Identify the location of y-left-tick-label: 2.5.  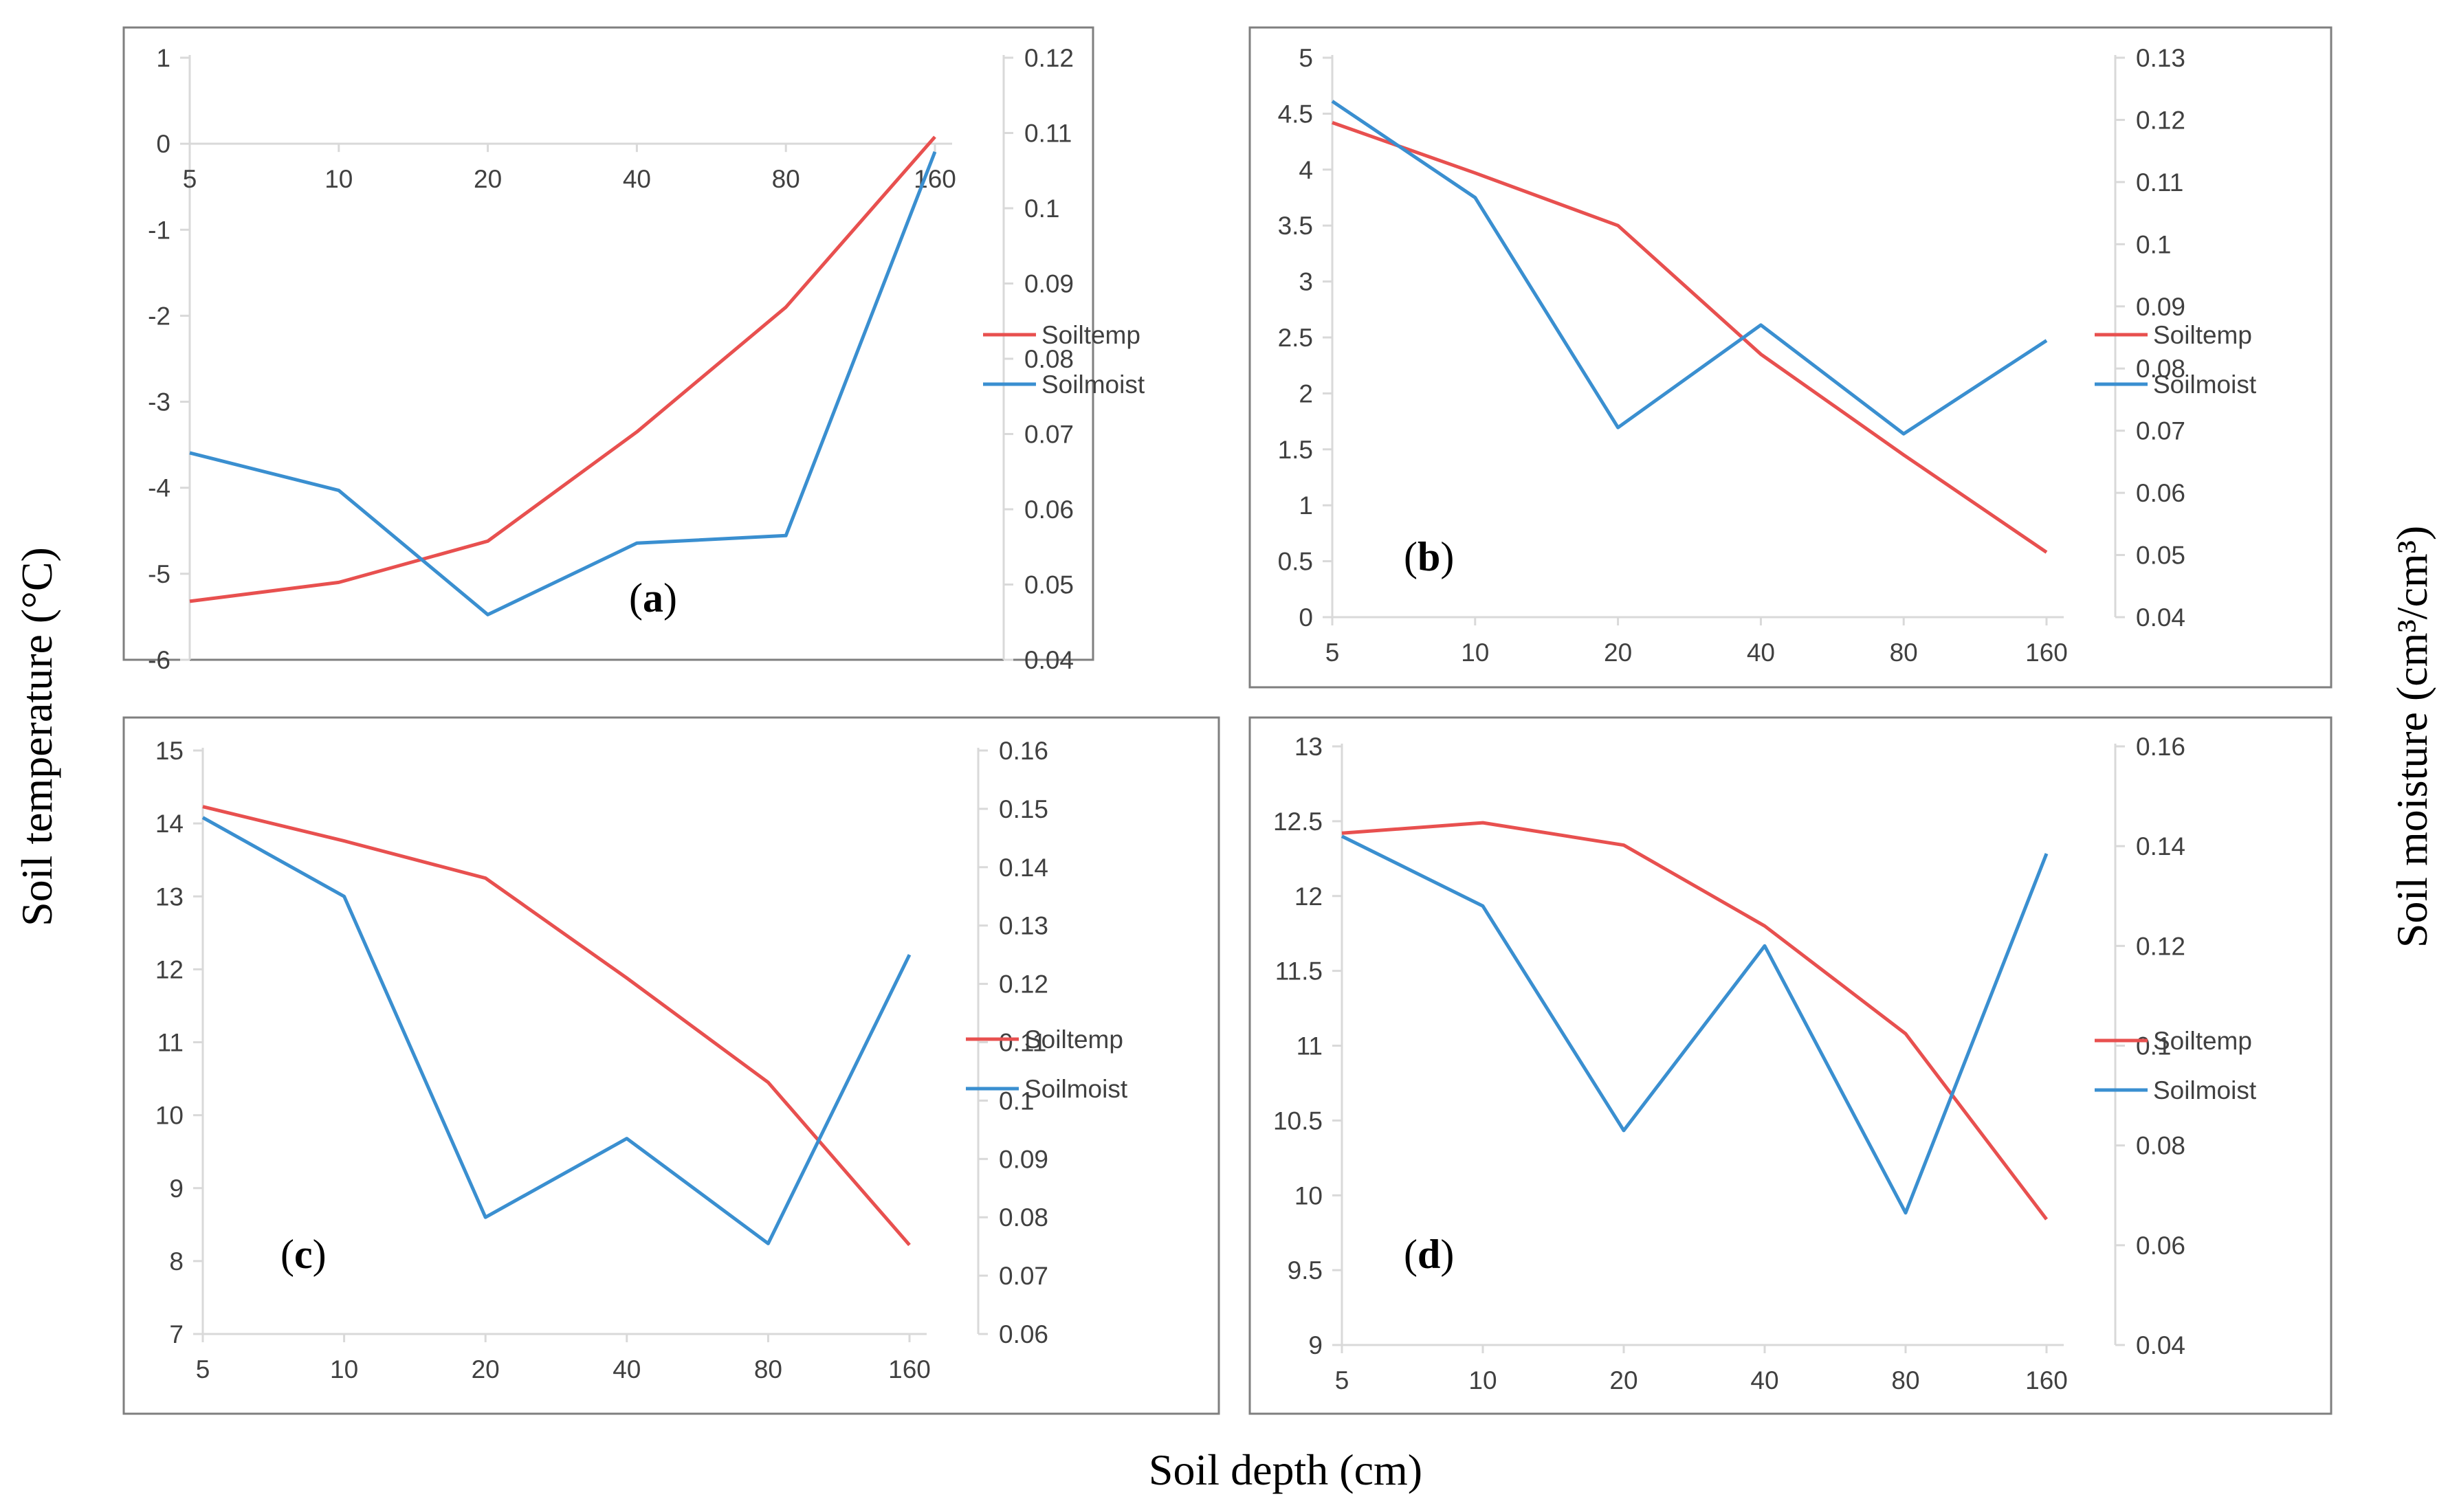
(1295, 338).